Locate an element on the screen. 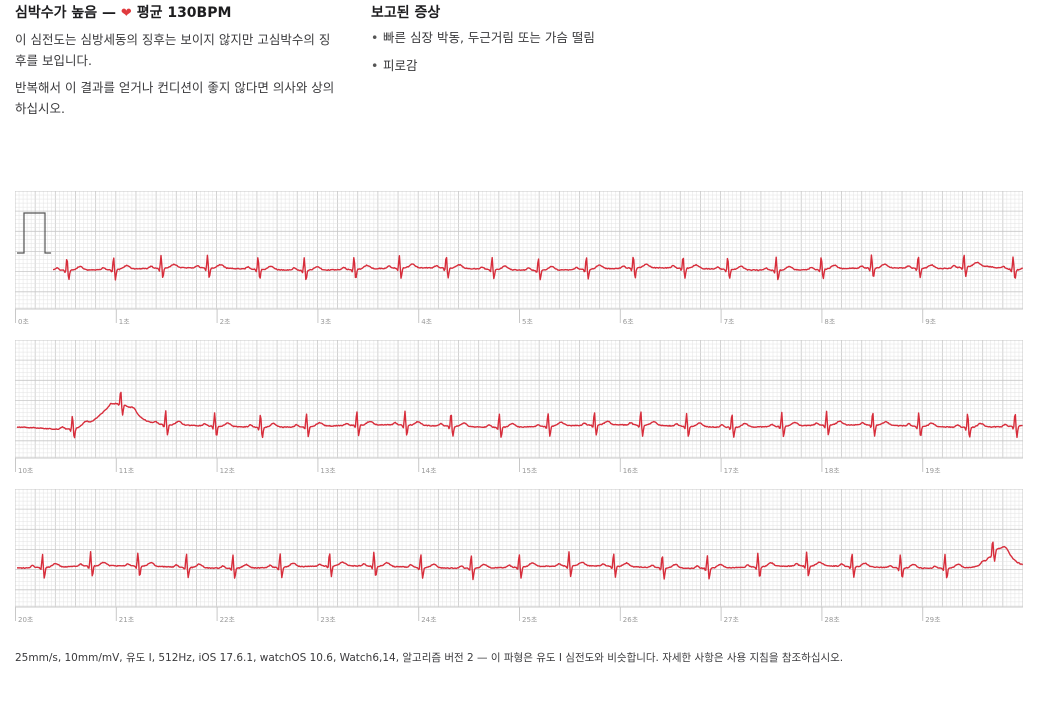  result-advice: 반복해서 이 결과를 얻거나 컨디션이 좋지 않다면 의사와 상의하십시오. is located at coordinates (175, 98).